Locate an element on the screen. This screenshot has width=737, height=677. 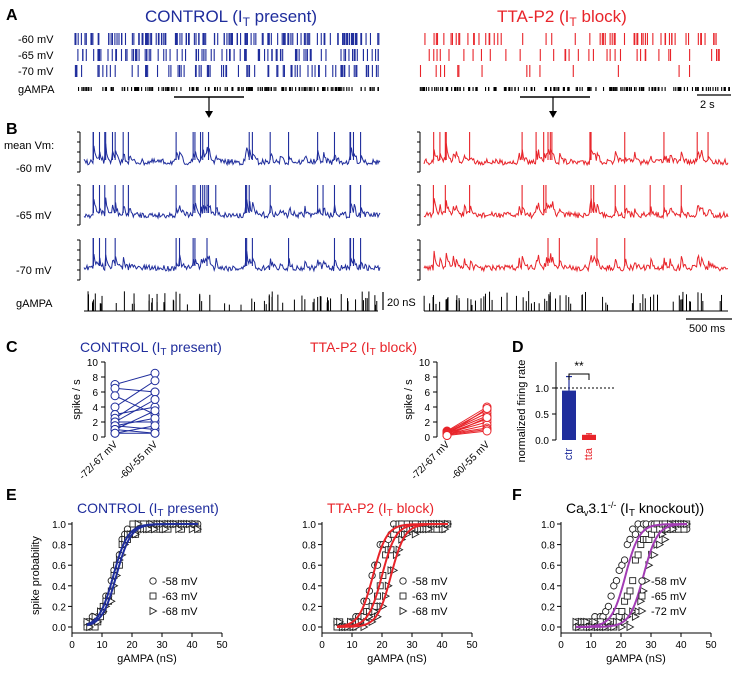
y-tick-label: 0.4 is located at coordinates (548, 587).